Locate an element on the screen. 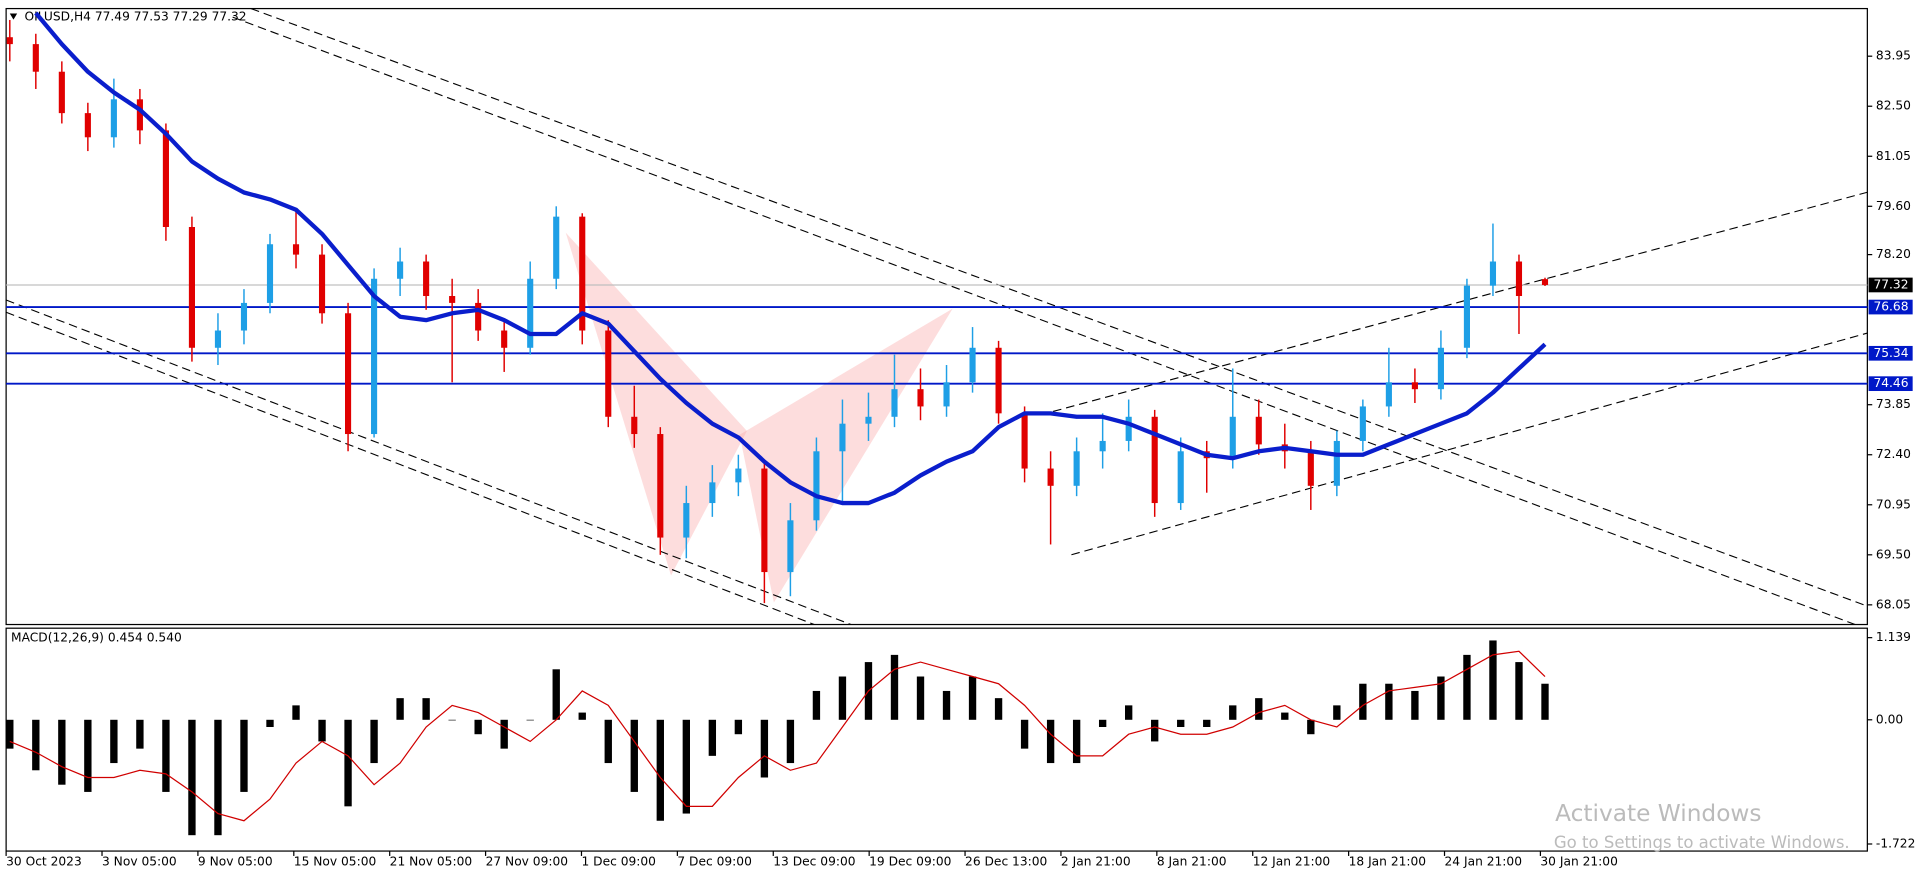  level-label: 76.68 is located at coordinates (1890, 307).